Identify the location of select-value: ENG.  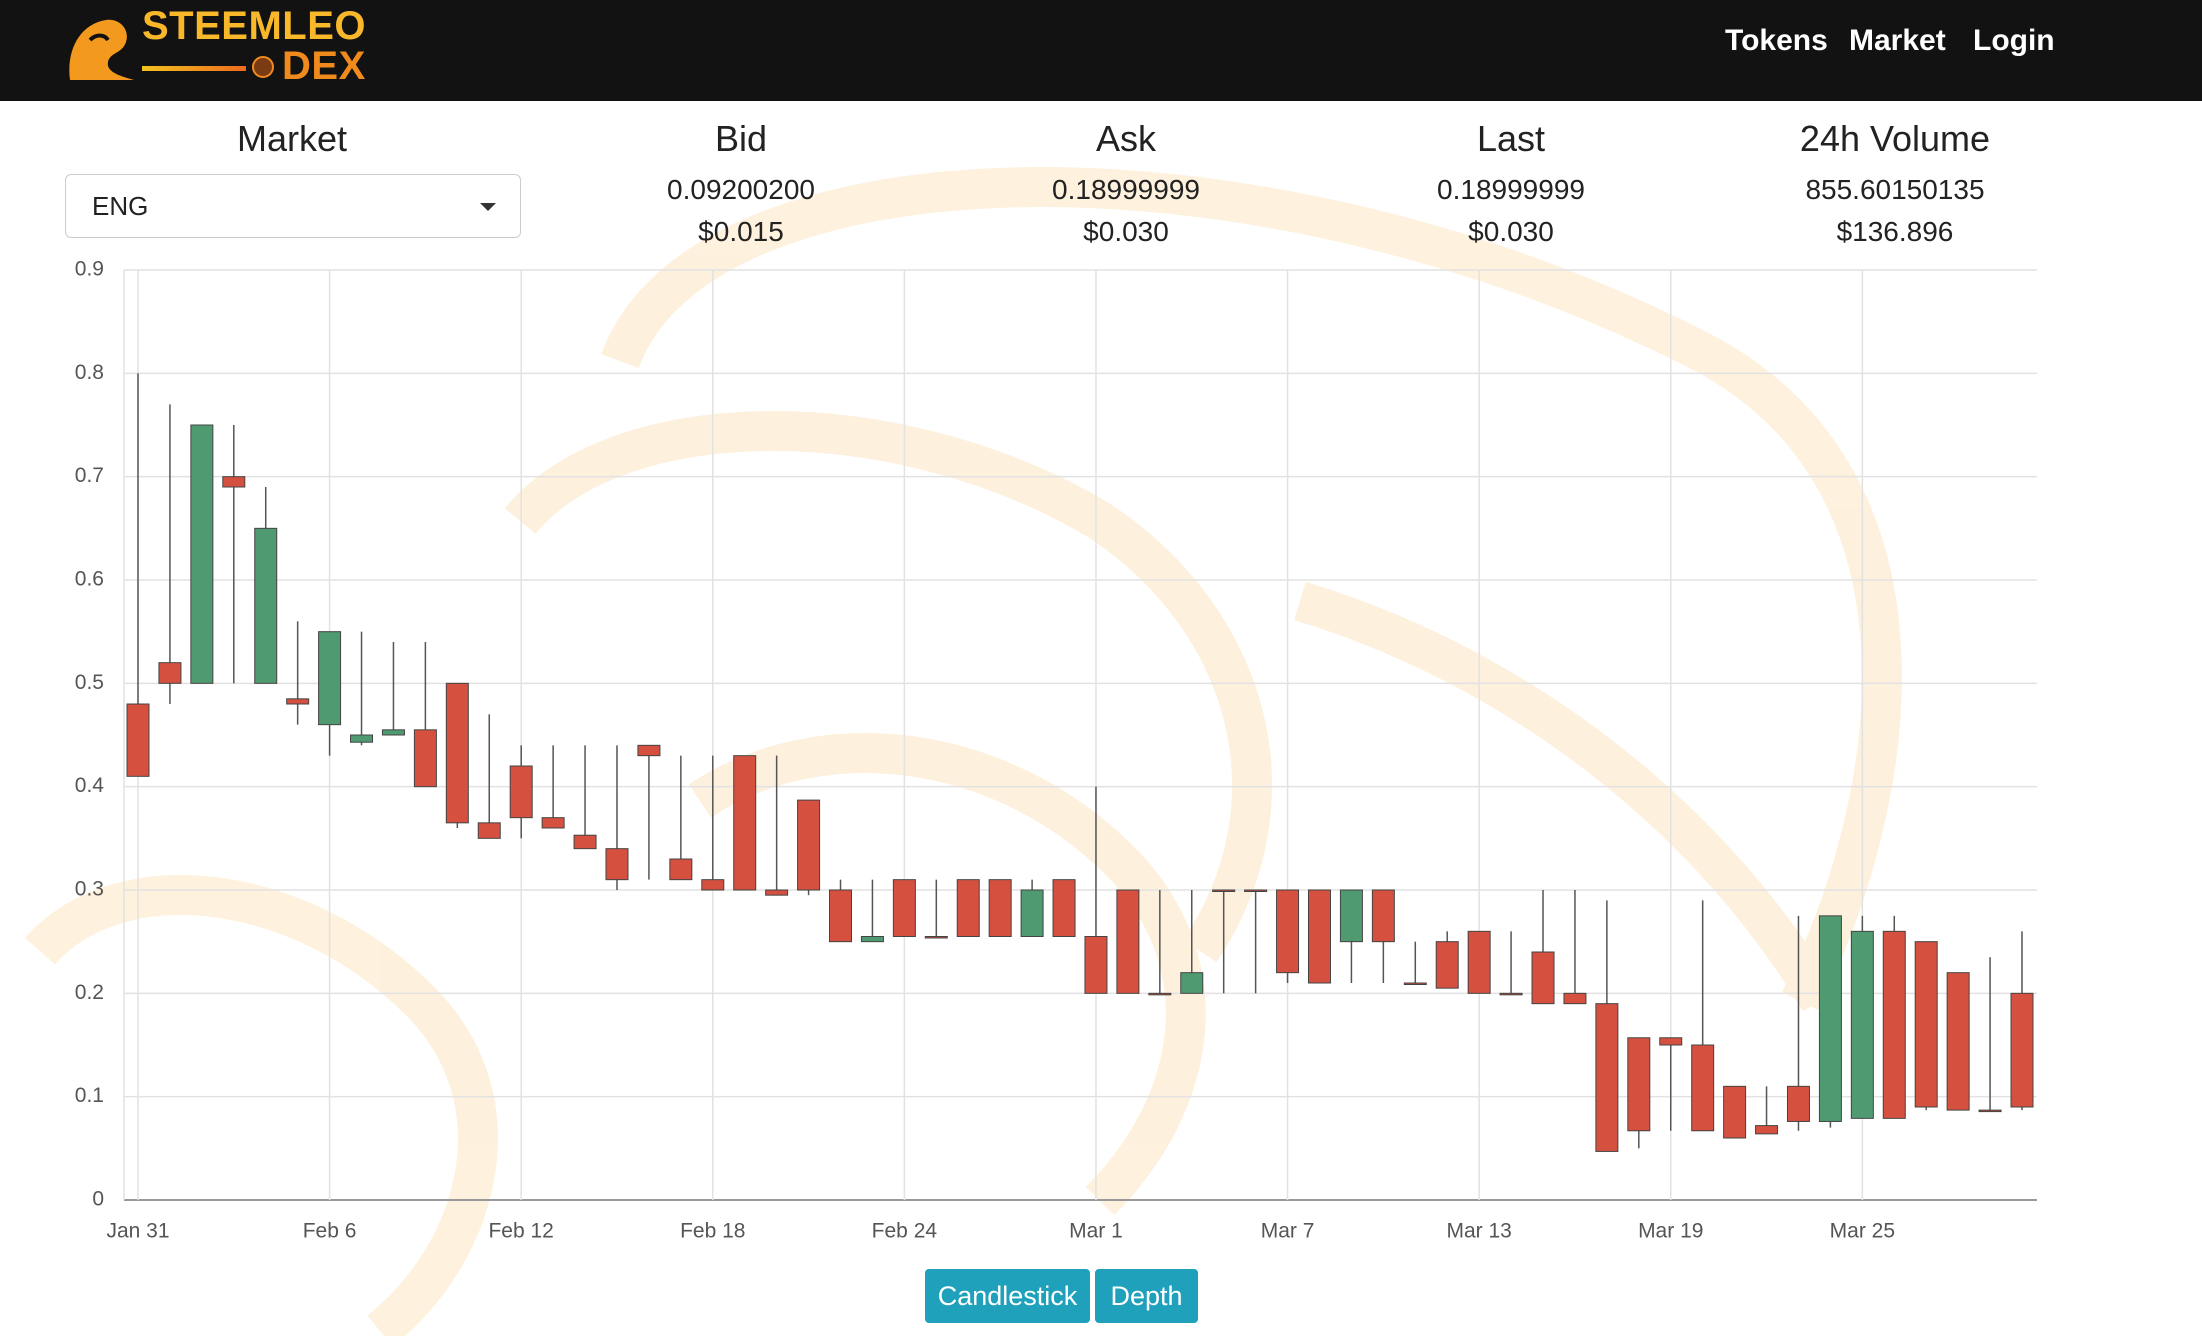
(120, 206).